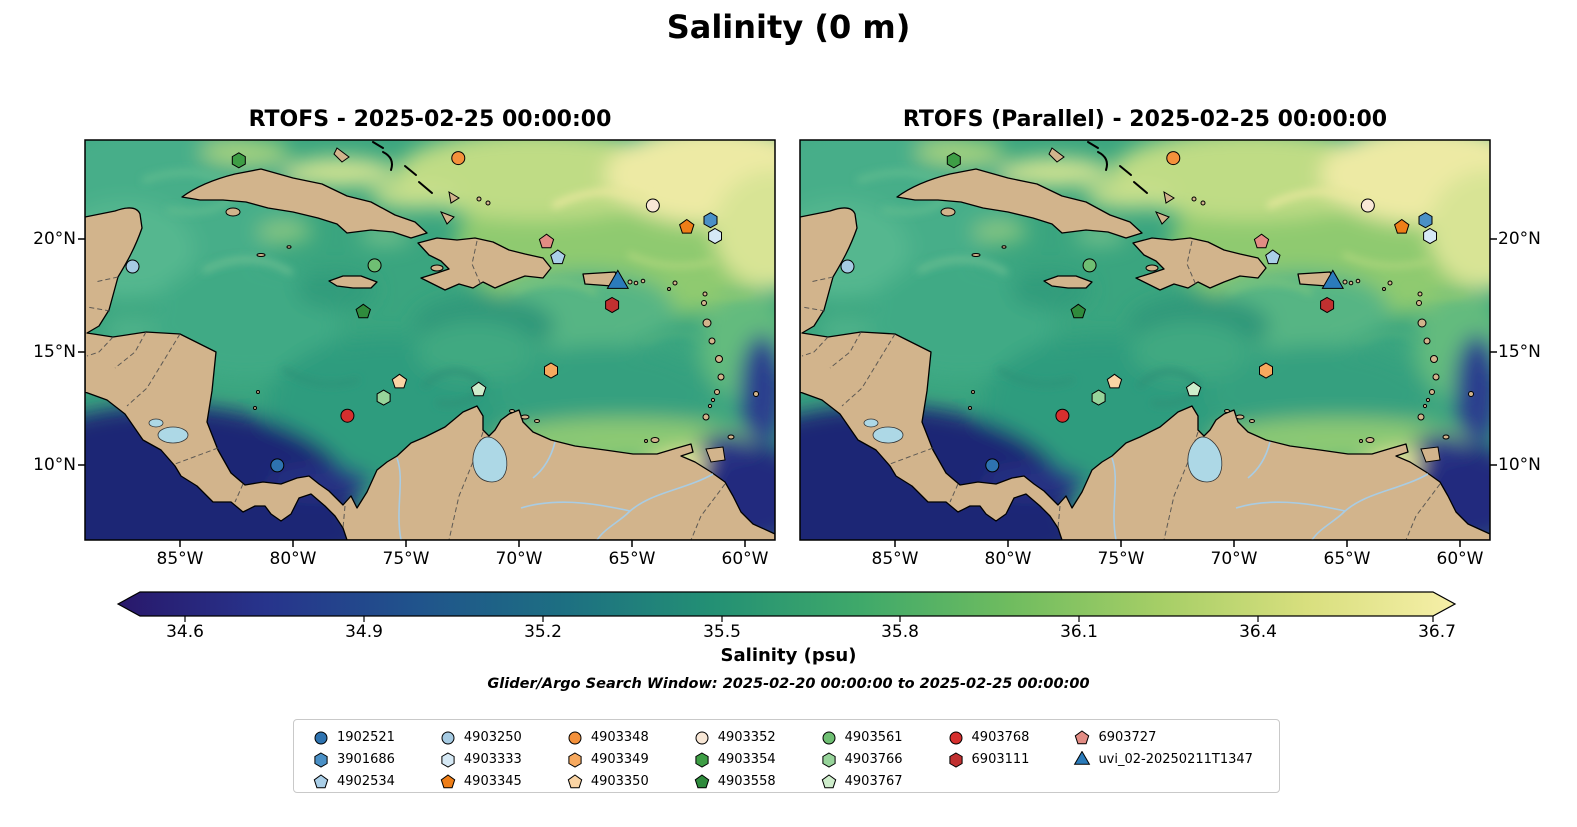 The height and width of the screenshot is (827, 1577). I want to click on legend-column: 6903727 uvi_02-20250211T1347, so click(1163, 748).